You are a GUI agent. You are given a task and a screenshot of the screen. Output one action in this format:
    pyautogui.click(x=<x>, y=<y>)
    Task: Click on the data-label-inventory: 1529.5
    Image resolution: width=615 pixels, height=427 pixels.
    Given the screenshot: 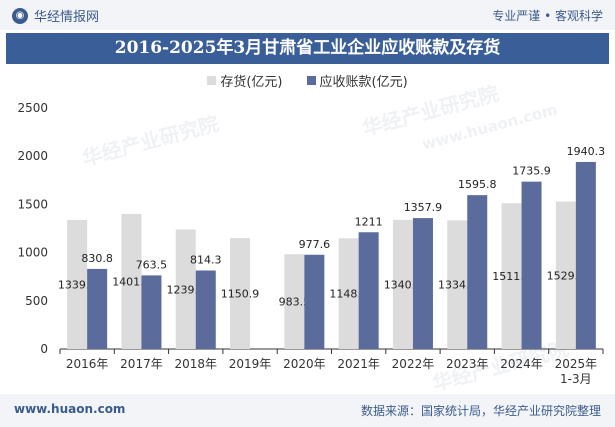 What is the action you would take?
    pyautogui.click(x=566, y=275)
    